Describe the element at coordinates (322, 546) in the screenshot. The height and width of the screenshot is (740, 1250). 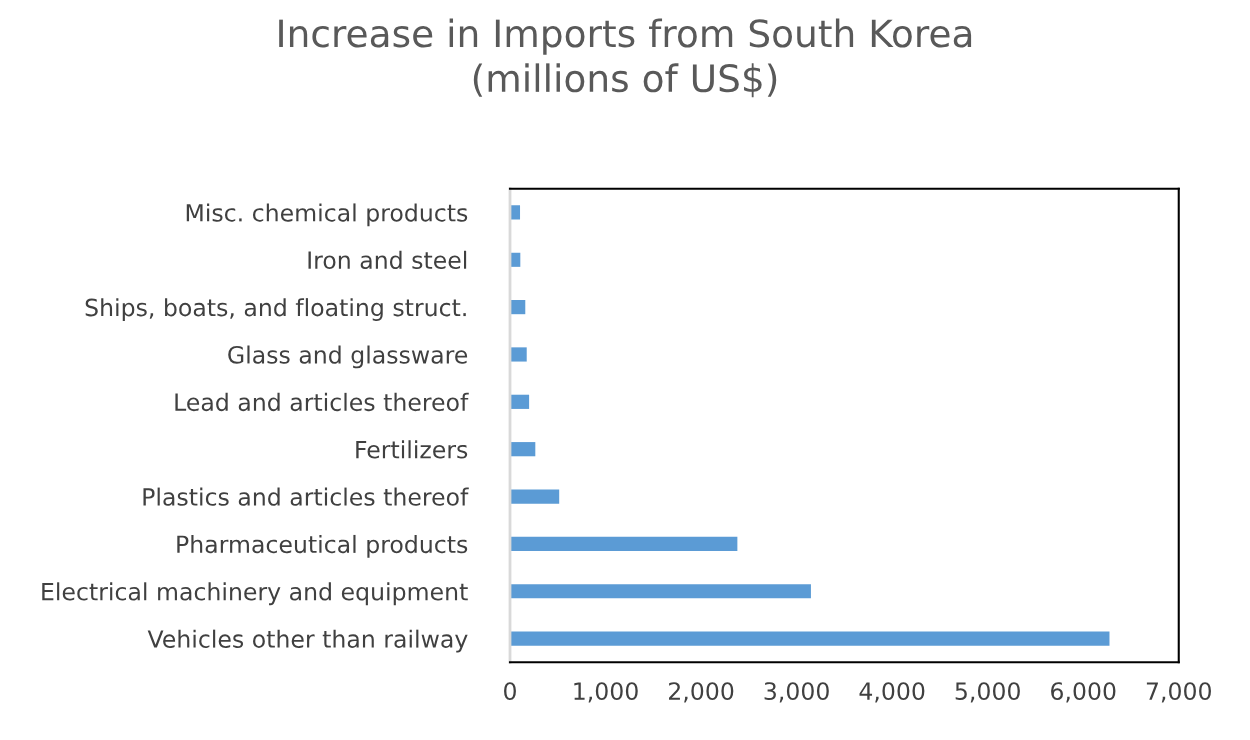
I see `y-tick-label: Pharmaceutical products` at that location.